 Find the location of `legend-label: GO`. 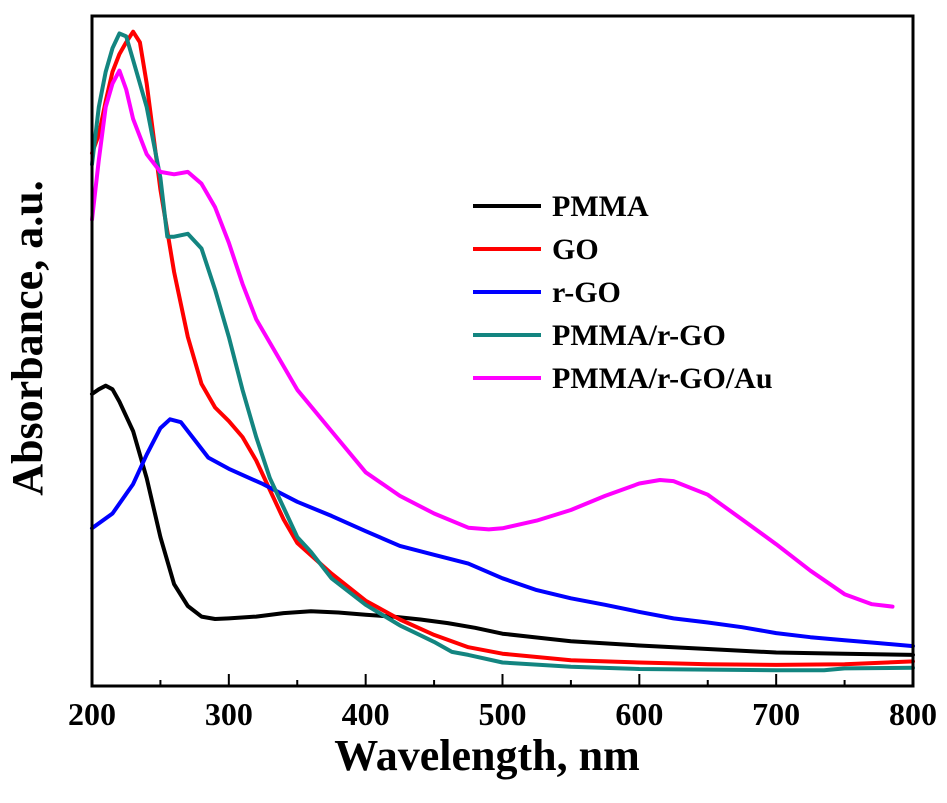

legend-label: GO is located at coordinates (575, 249).